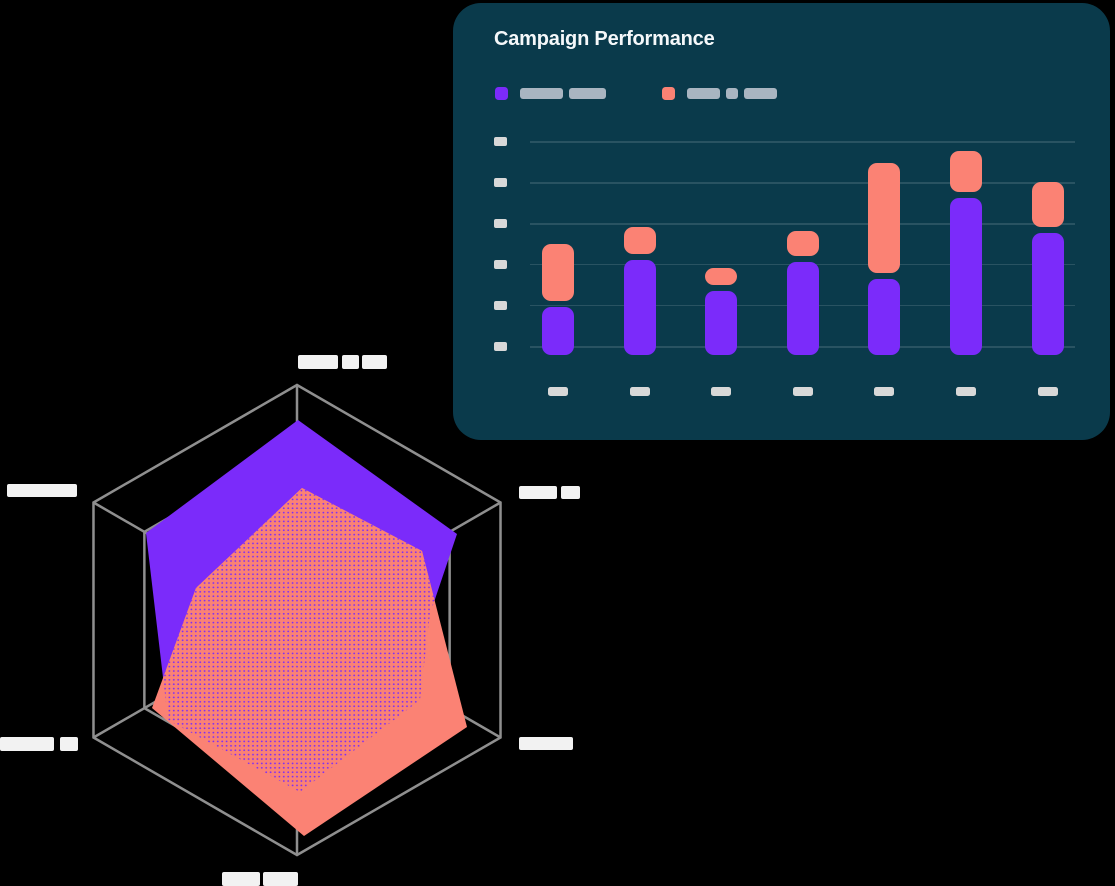 This screenshot has width=1115, height=886. I want to click on legend-item-series-purple, so click(553, 93).